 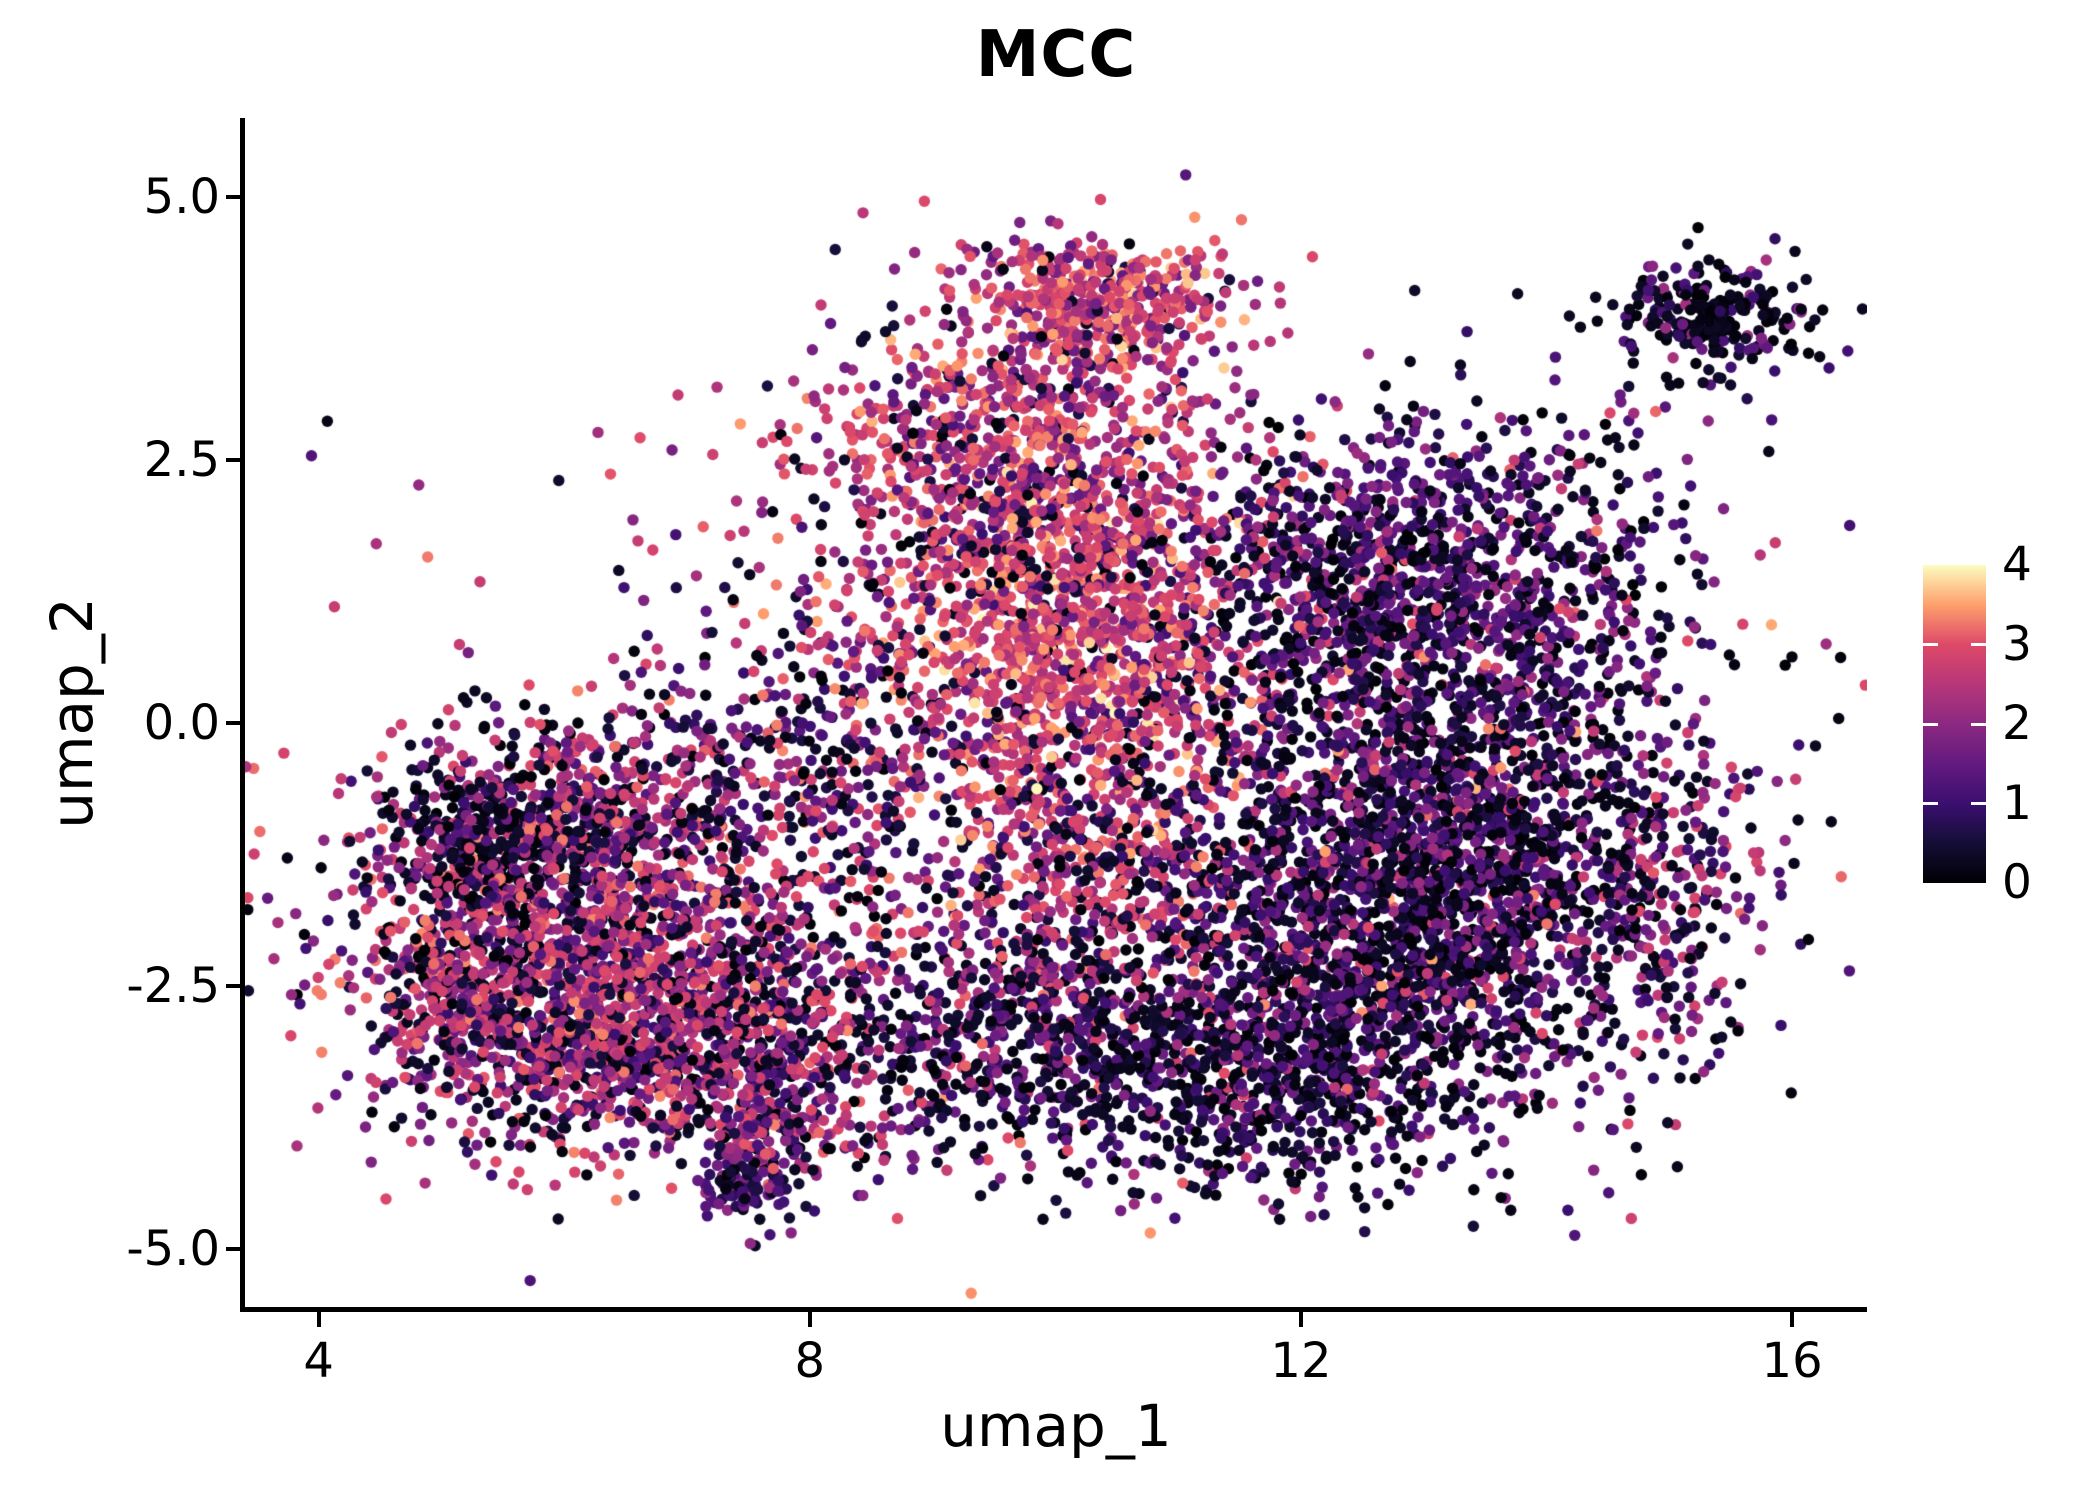 What do you see at coordinates (181, 722) in the screenshot?
I see `y-tick-label: 0.0` at bounding box center [181, 722].